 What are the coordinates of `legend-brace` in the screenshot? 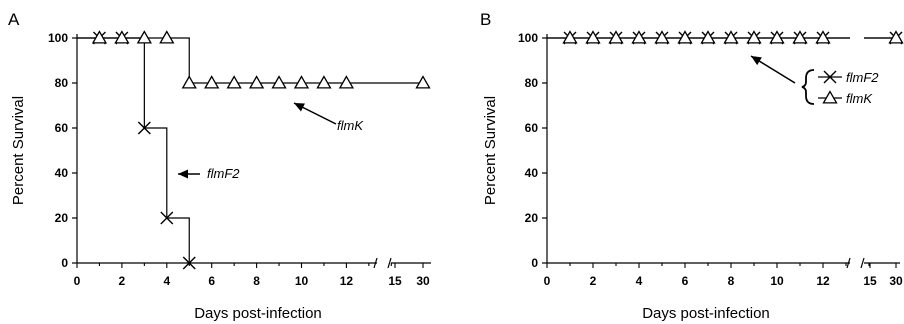 It's located at (808, 87).